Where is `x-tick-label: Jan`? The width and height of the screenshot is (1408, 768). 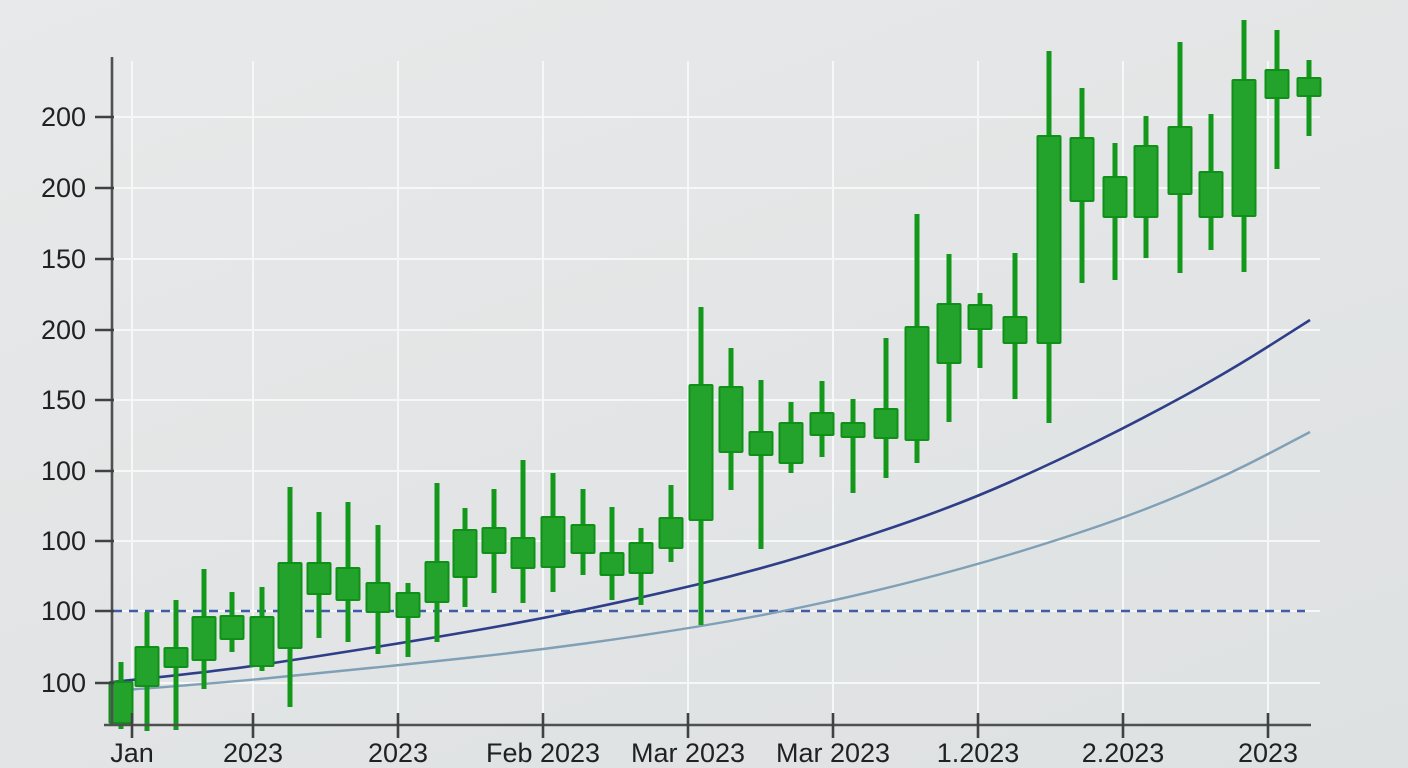
x-tick-label: Jan is located at coordinates (132, 753).